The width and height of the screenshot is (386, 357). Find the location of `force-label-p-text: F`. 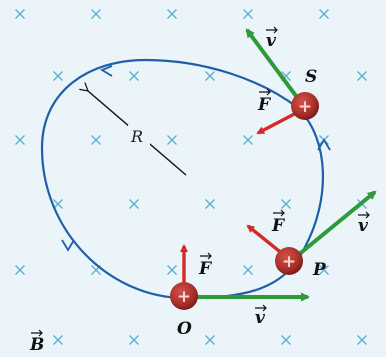

force-label-p-text: F is located at coordinates (278, 226).